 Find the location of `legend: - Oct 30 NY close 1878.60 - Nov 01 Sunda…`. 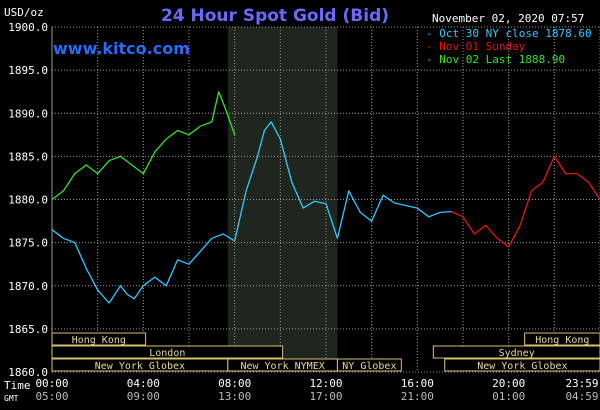

legend: - Oct 30 NY close 1878.60 - Nov 01 Sunda… is located at coordinates (509, 46).